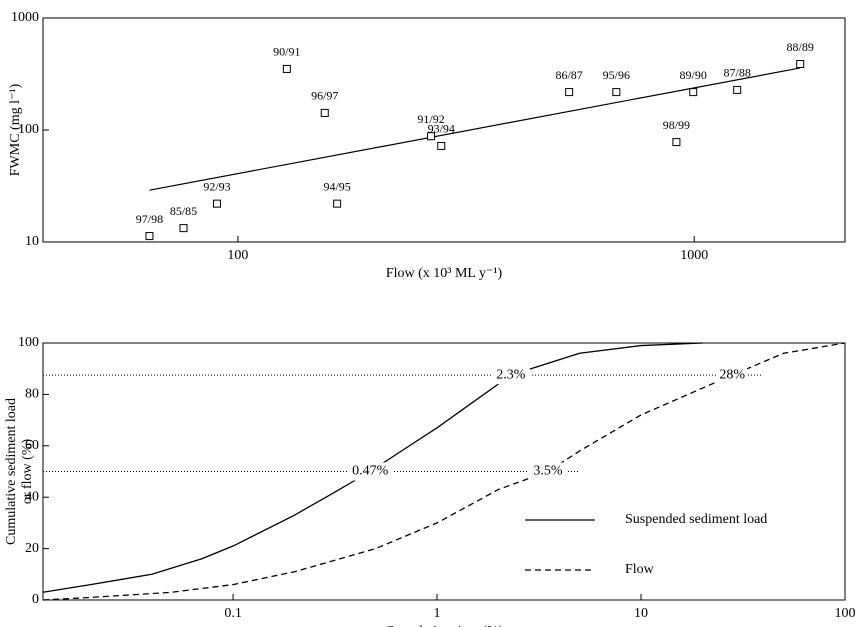 This screenshot has width=860, height=627. I want to click on x-axis-label: Cumulative time (%), so click(444, 625).